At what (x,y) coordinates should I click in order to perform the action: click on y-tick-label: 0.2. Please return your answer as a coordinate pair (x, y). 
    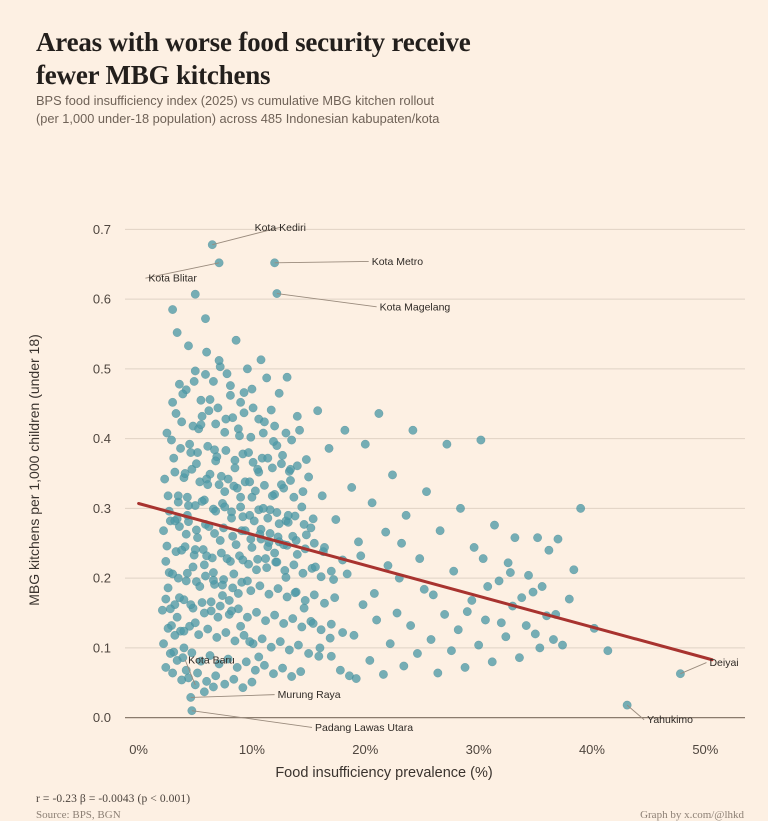
    Looking at the image, I should click on (102, 578).